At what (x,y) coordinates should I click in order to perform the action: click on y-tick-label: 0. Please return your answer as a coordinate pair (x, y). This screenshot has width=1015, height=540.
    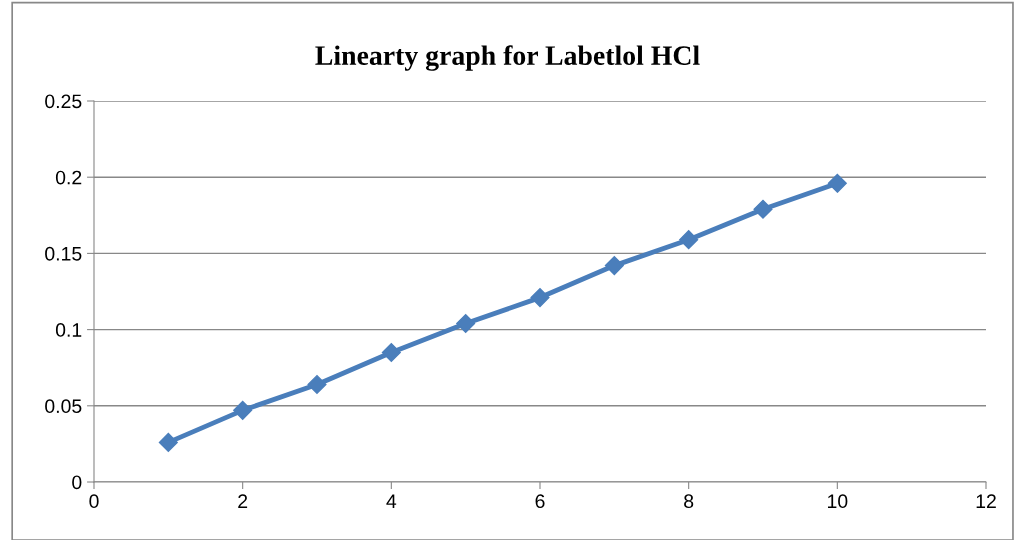
    Looking at the image, I should click on (77, 482).